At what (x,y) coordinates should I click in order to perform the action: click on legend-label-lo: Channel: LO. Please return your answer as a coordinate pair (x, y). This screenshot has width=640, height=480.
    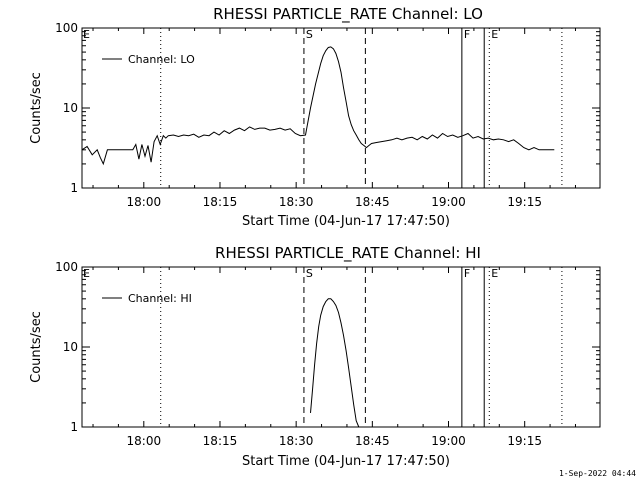
    Looking at the image, I should click on (161, 59).